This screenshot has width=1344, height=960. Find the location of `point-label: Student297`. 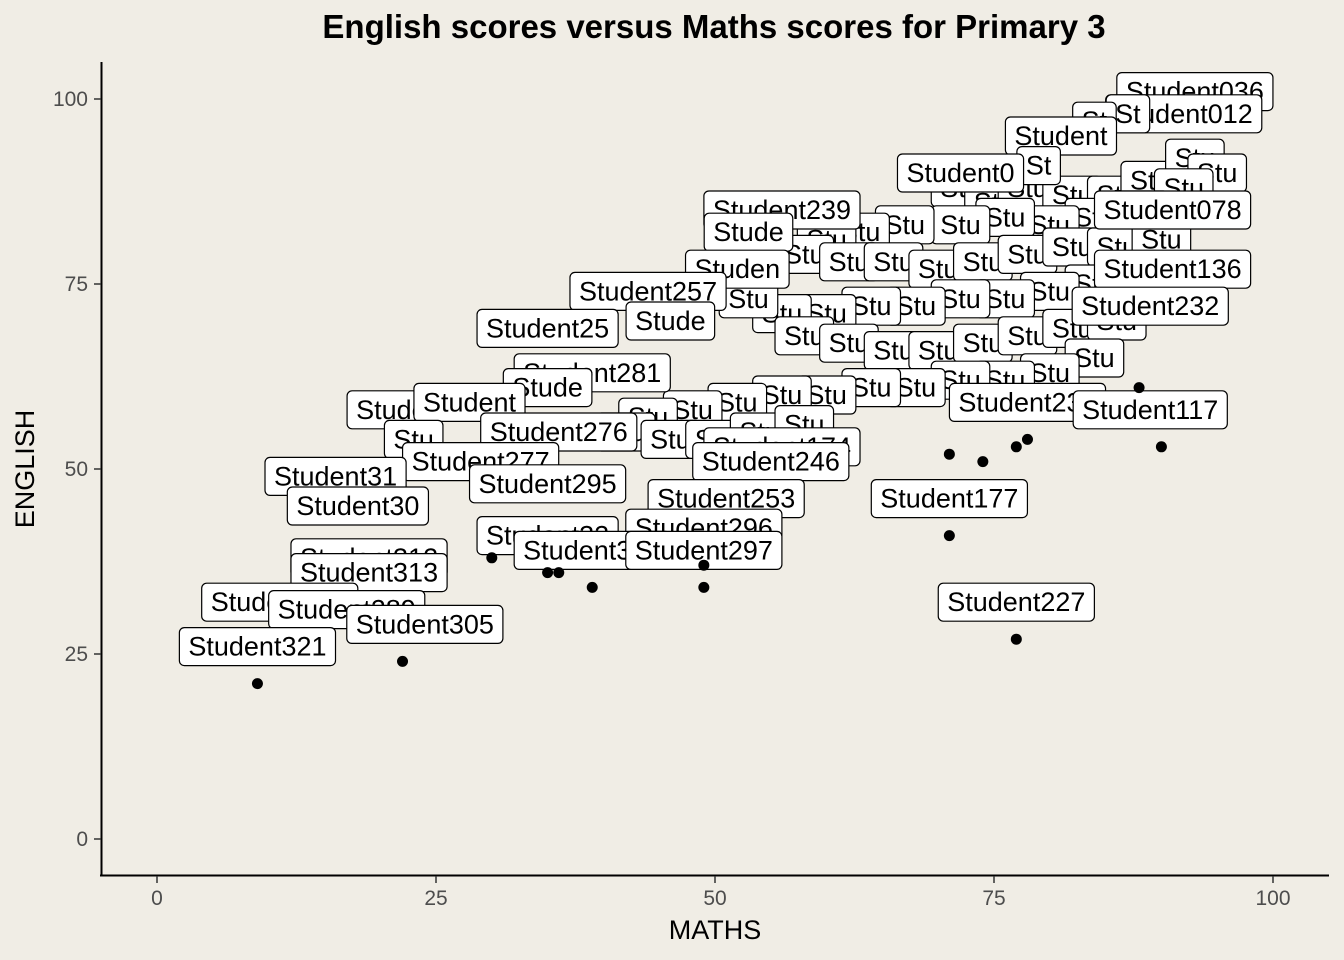

point-label: Student297 is located at coordinates (704, 550).